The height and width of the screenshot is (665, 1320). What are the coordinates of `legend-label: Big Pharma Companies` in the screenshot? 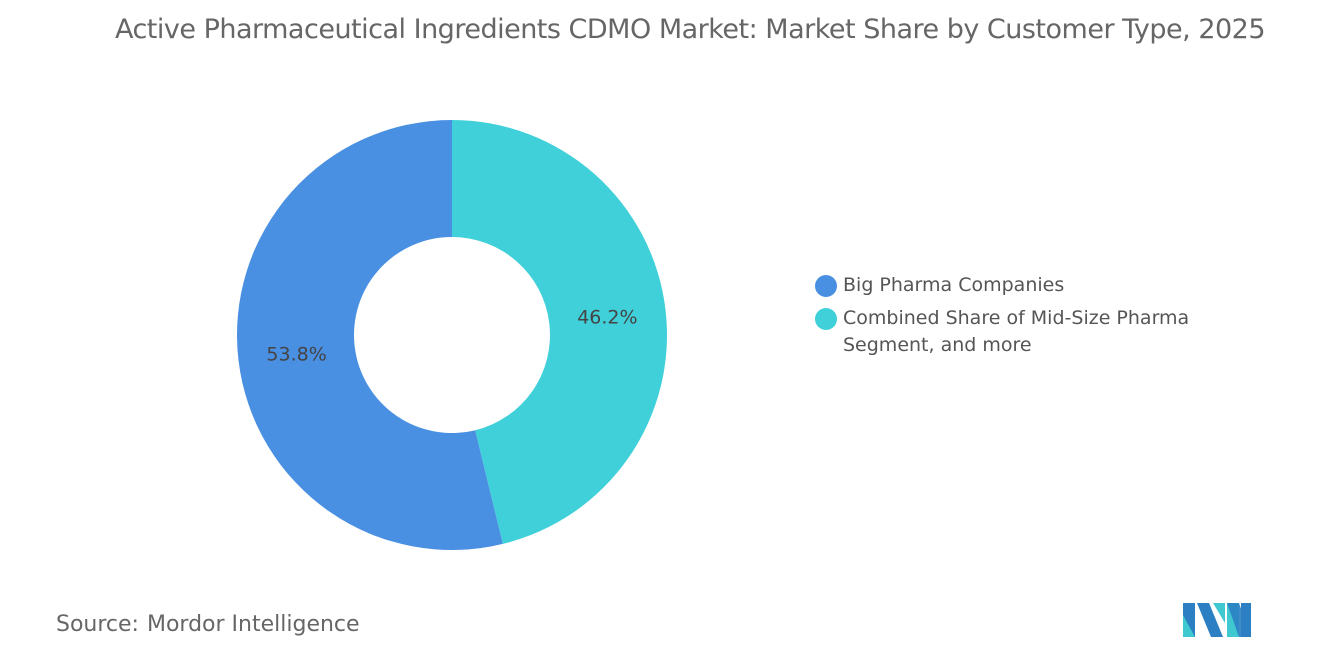 It's located at (954, 285).